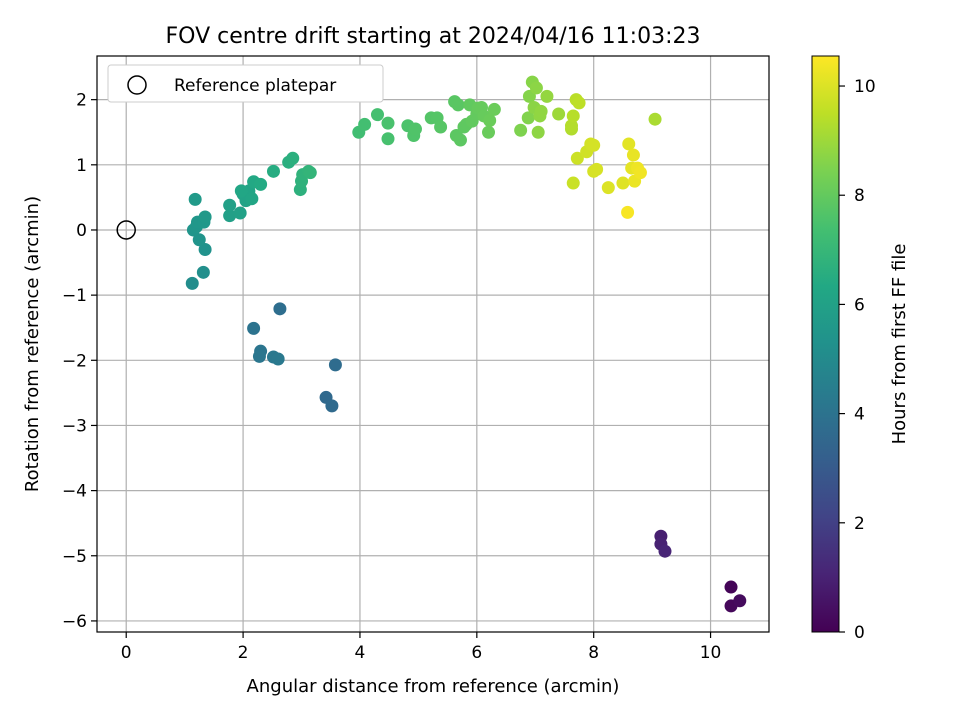 The height and width of the screenshot is (720, 960). I want to click on x-tick-label: 4, so click(360, 653).